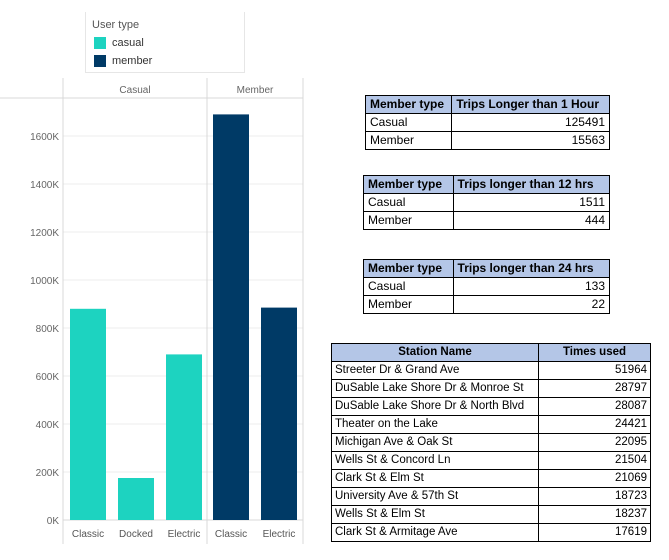  What do you see at coordinates (435, 514) in the screenshot?
I see `table-cell: Wells St & Elm St` at bounding box center [435, 514].